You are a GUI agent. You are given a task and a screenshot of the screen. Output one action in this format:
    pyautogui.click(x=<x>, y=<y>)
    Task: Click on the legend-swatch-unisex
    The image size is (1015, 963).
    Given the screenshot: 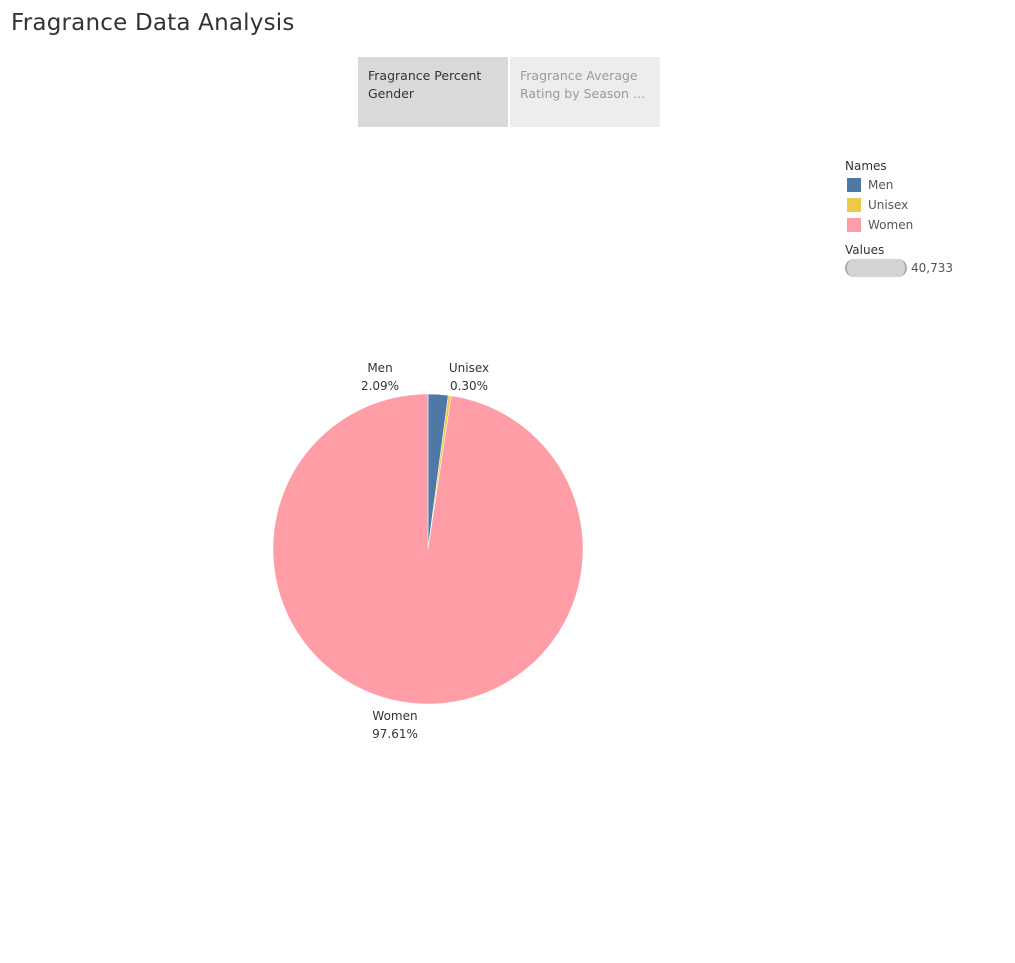 What is the action you would take?
    pyautogui.click(x=854, y=205)
    